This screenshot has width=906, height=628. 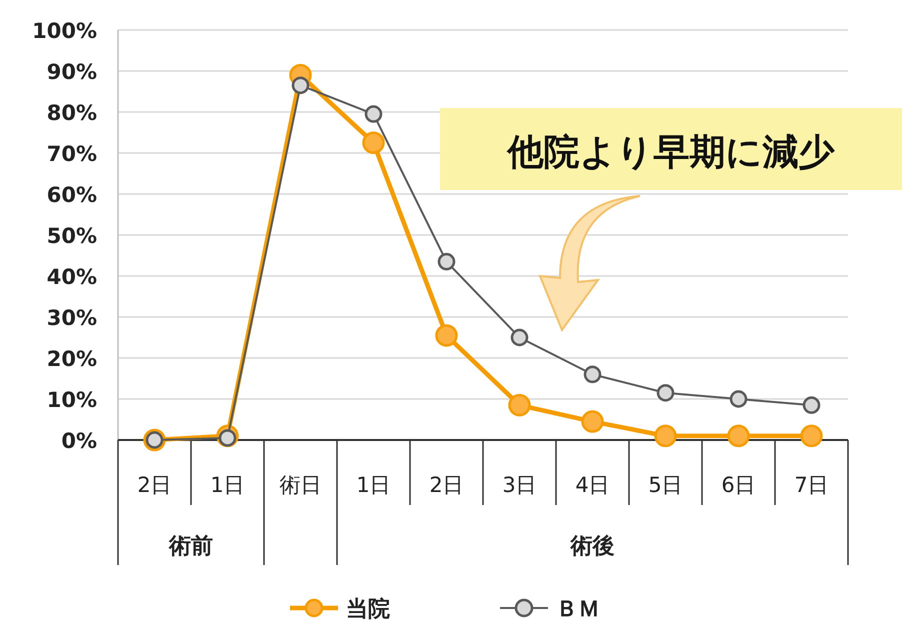 What do you see at coordinates (592, 485) in the screenshot?
I see `x-tick-label: 4日` at bounding box center [592, 485].